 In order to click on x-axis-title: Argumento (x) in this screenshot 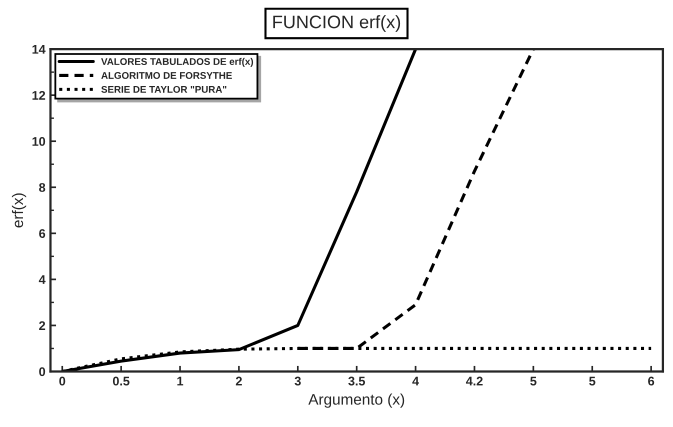, I will do `click(356, 401)`.